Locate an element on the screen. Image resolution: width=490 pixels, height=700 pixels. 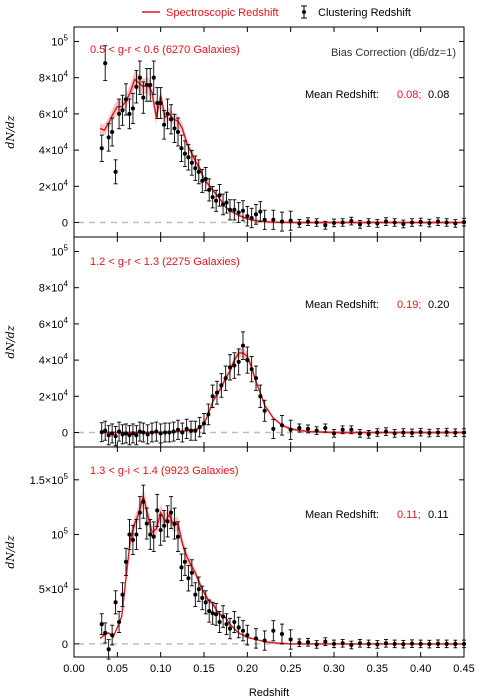
xtick-label: 0.10 is located at coordinates (160, 669).